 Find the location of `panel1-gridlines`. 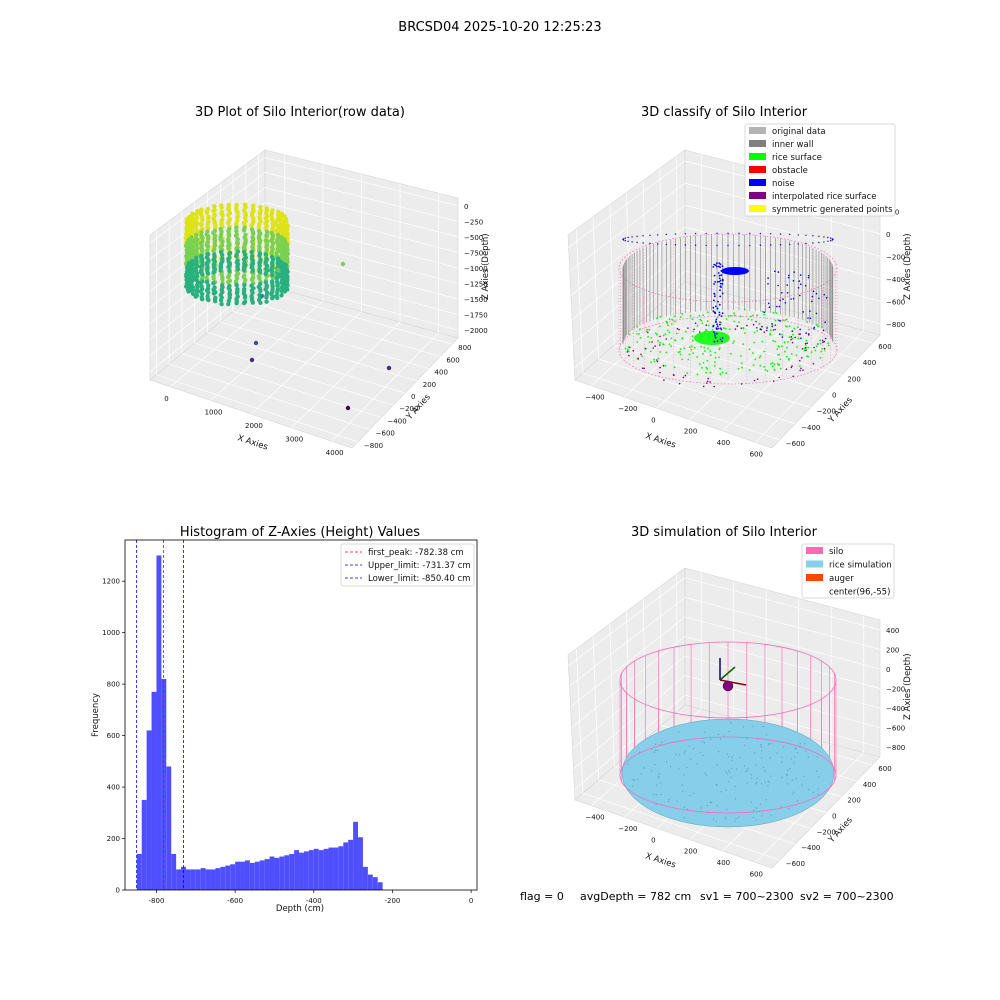

panel1-gridlines is located at coordinates (304, 298).